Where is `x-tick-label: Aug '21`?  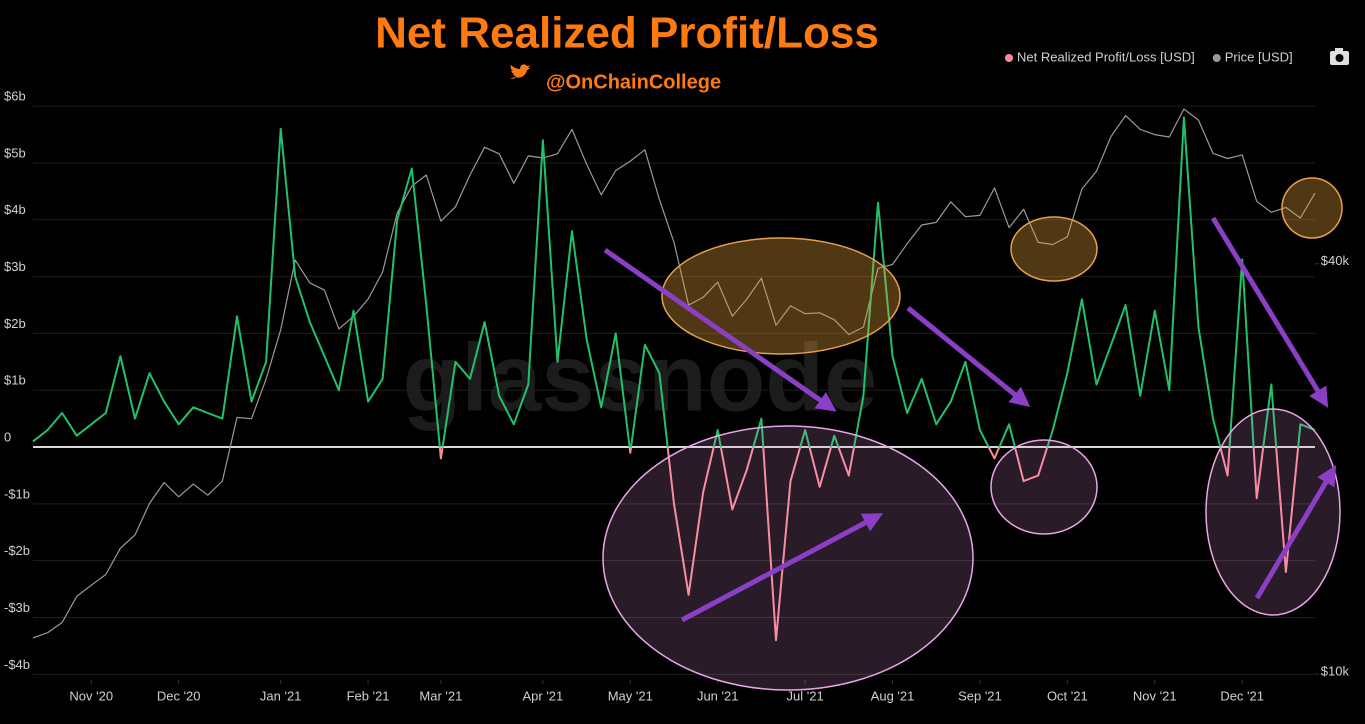
x-tick-label: Aug '21 is located at coordinates (893, 695).